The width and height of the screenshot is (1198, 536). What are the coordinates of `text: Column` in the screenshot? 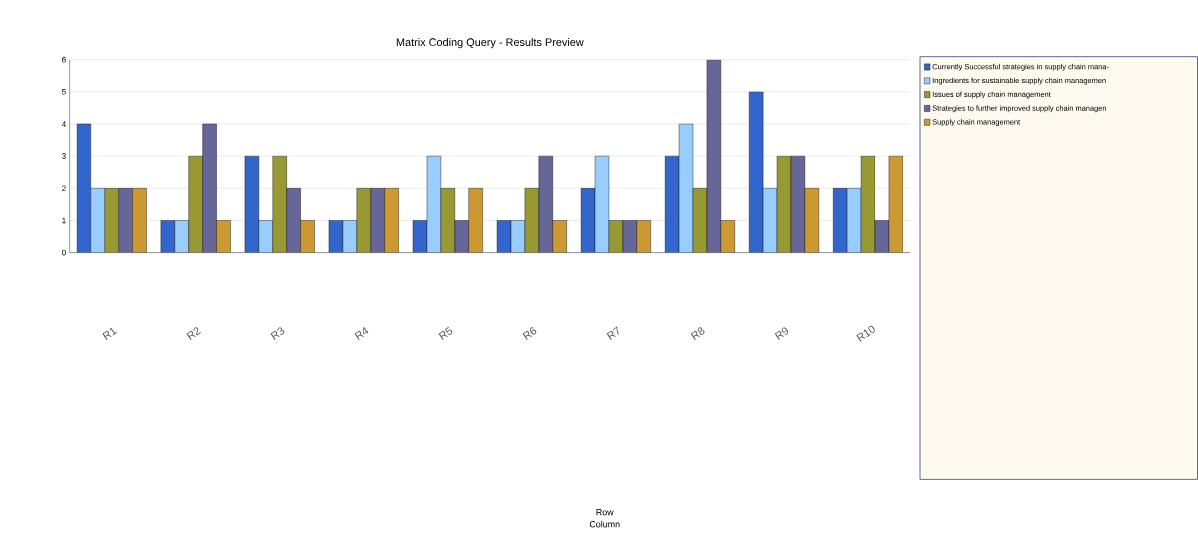 It's located at (604, 524).